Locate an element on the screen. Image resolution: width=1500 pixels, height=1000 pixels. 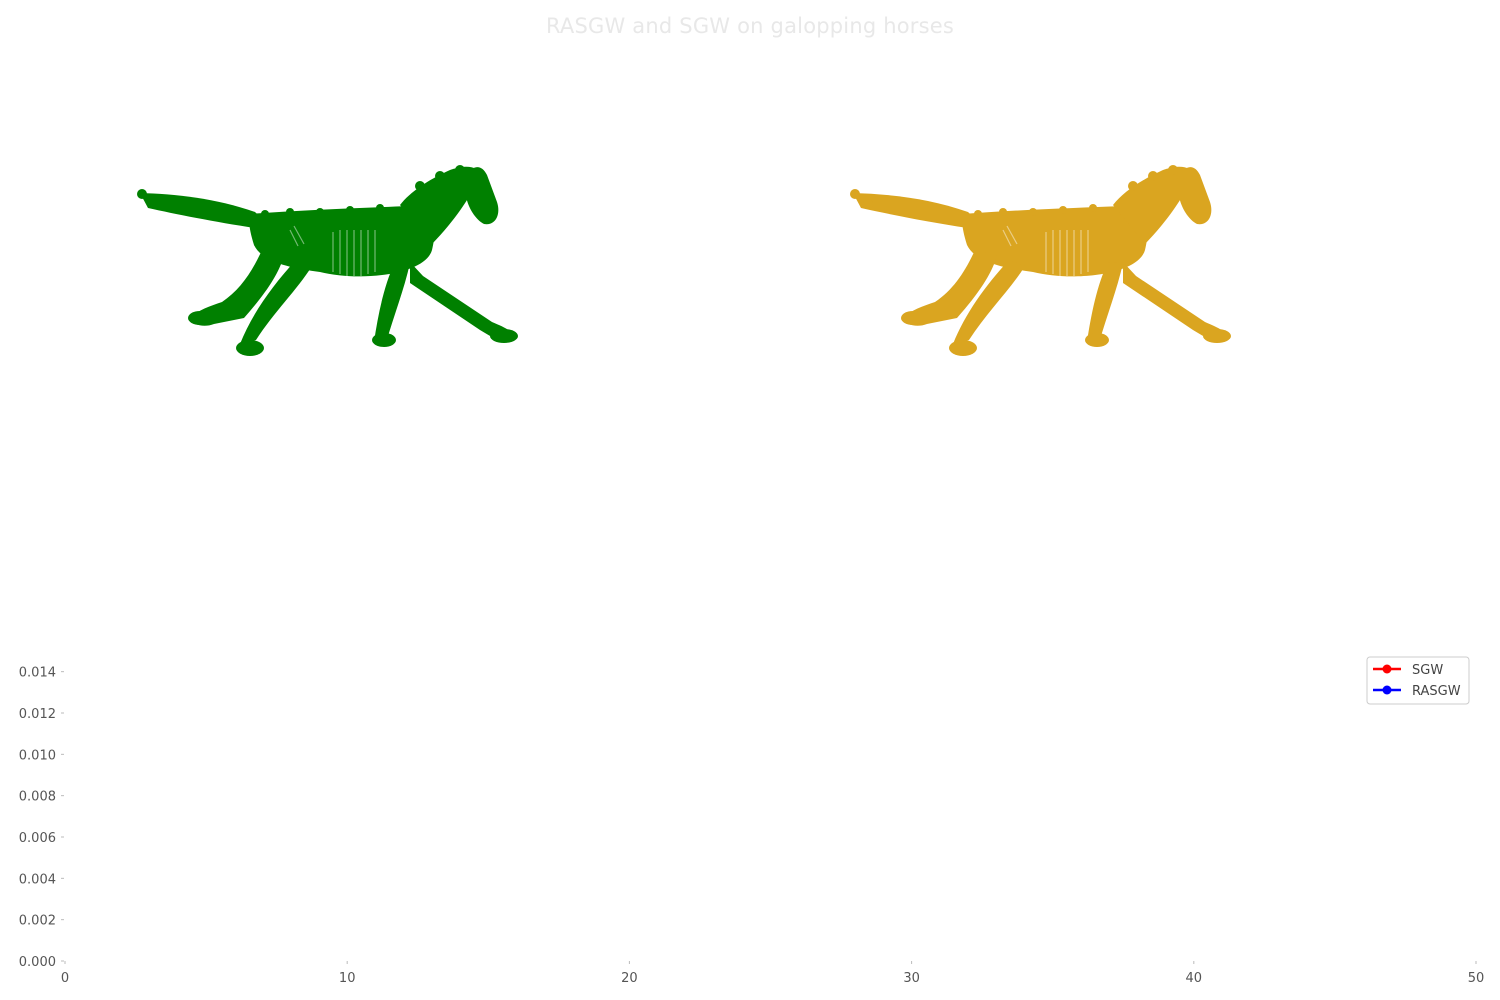
y-tick-label: 0.014 is located at coordinates (37, 673).